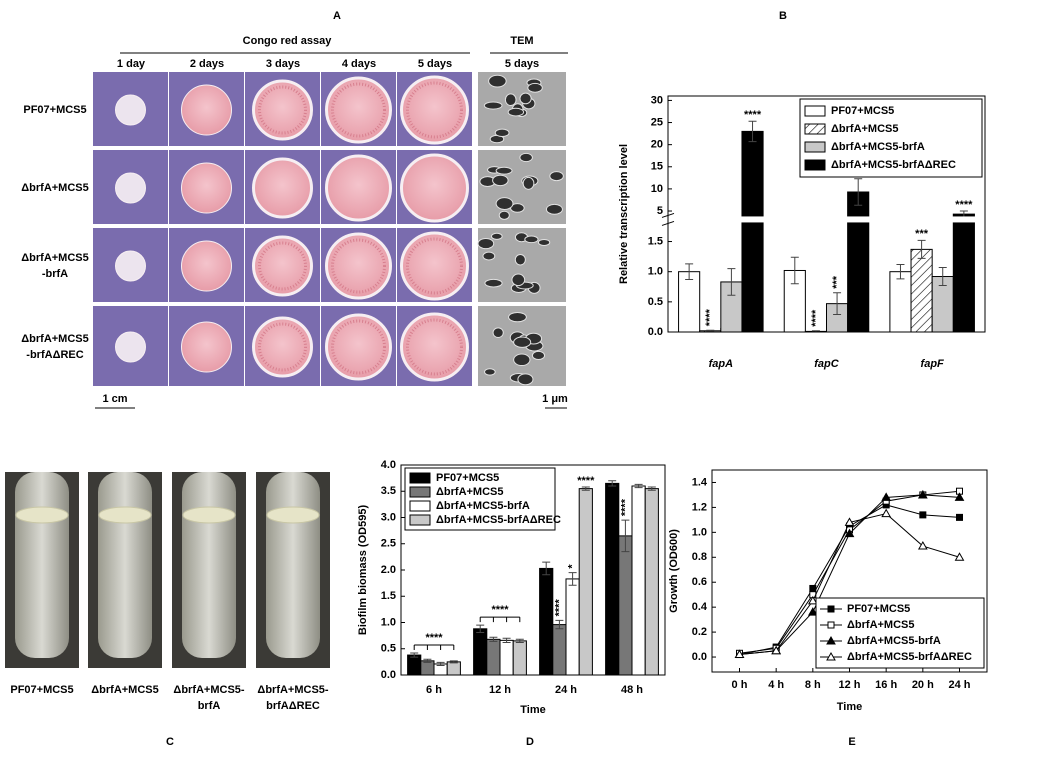 The image size is (1039, 768). What do you see at coordinates (125, 515) in the screenshot?
I see `pellicle` at bounding box center [125, 515].